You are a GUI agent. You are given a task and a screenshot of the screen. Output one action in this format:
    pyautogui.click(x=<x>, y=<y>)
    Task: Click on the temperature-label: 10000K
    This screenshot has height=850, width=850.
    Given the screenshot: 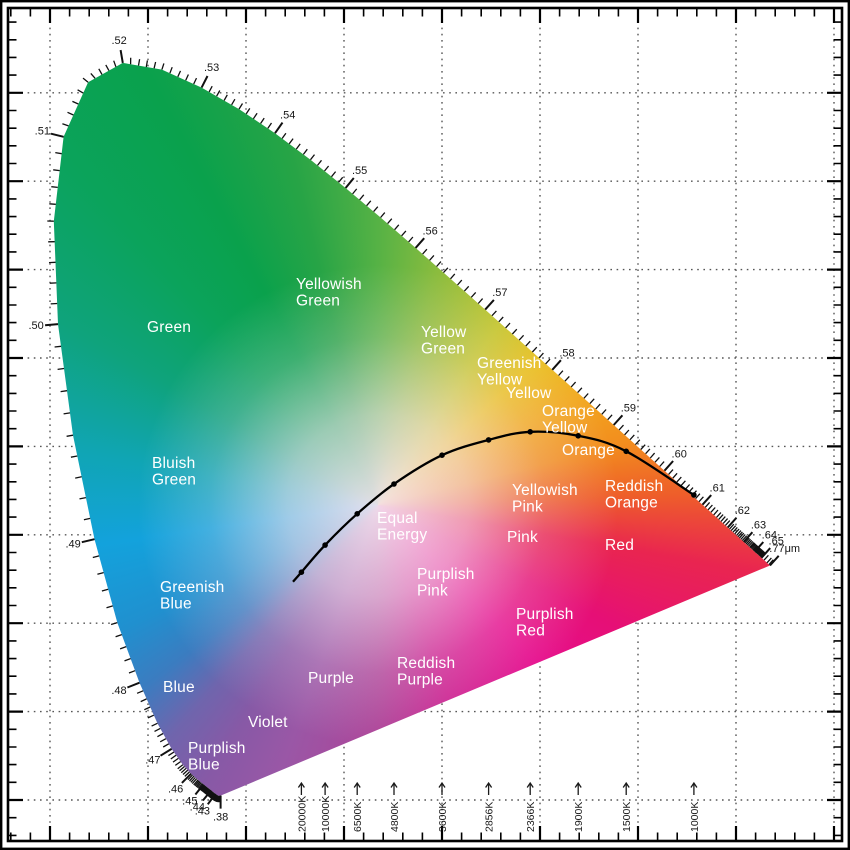 What is the action you would take?
    pyautogui.click(x=326, y=814)
    